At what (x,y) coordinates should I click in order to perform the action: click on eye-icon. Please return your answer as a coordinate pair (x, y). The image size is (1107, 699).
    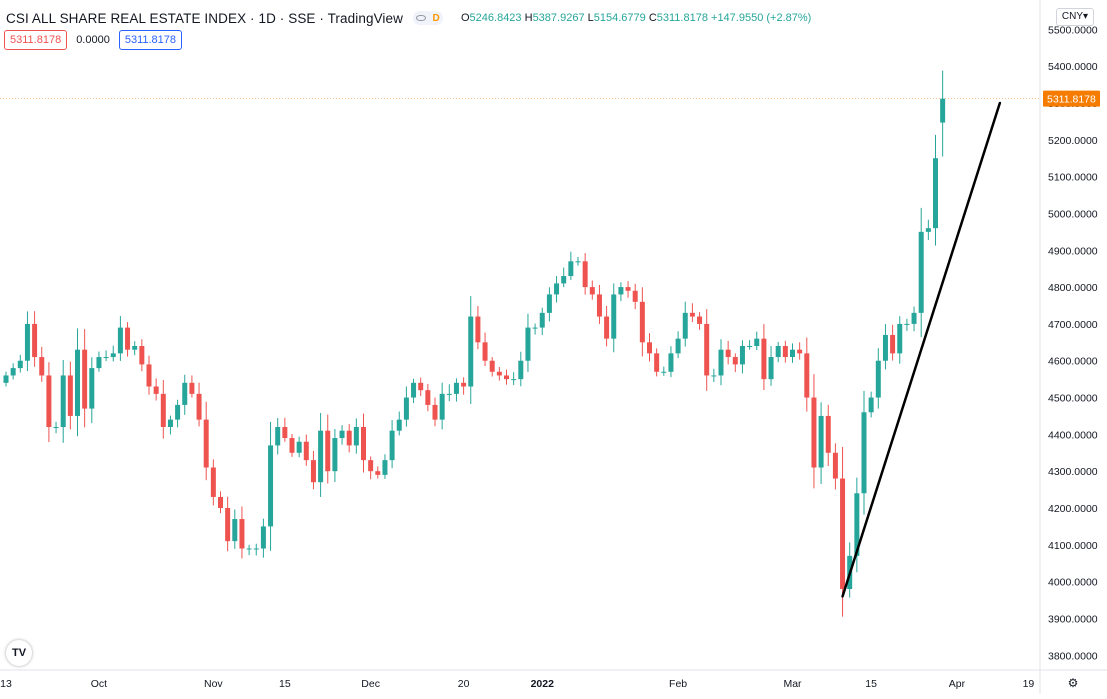
    Looking at the image, I should click on (421, 18).